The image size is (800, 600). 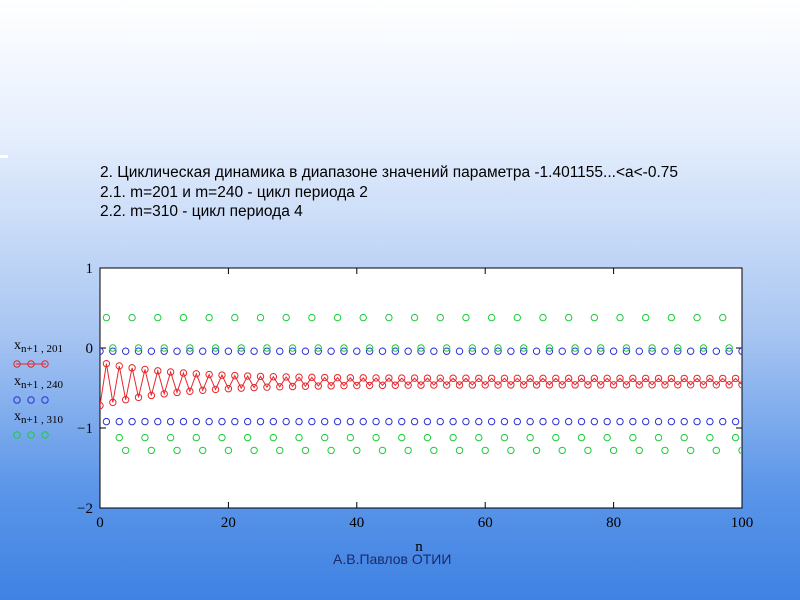 What do you see at coordinates (419, 547) in the screenshot?
I see `x-axis-label: n` at bounding box center [419, 547].